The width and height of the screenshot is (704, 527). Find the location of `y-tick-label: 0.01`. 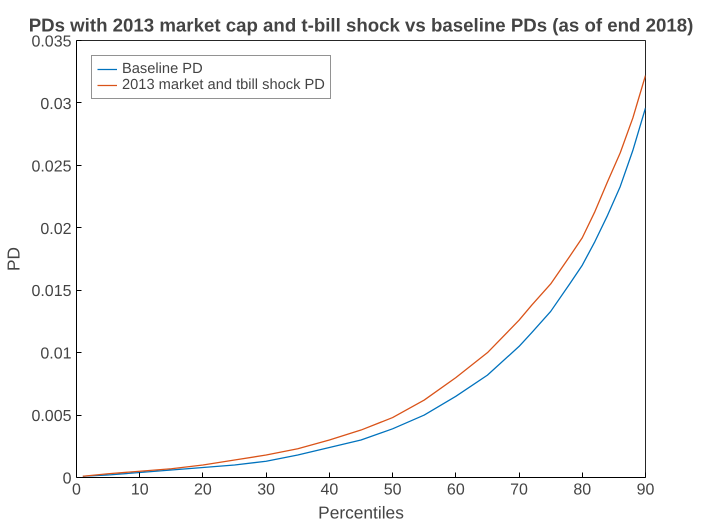

y-tick-label: 0.01 is located at coordinates (56, 354).